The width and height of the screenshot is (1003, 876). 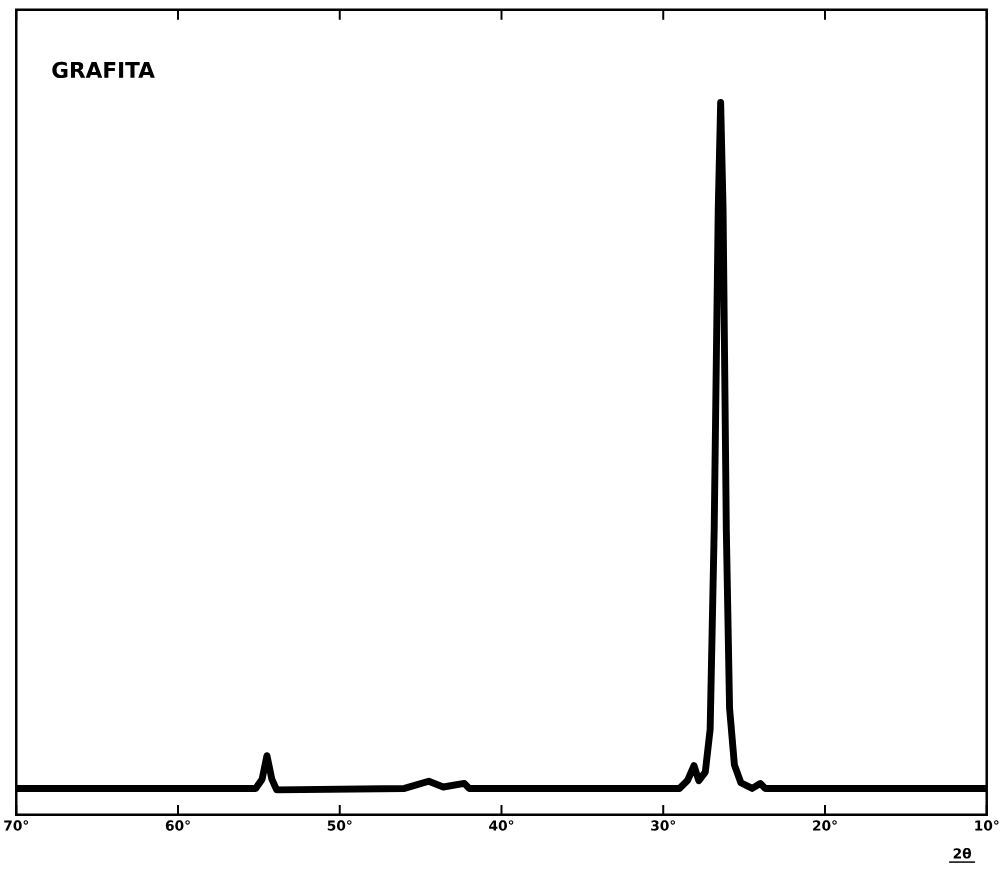 I want to click on x-tick-label: 30°, so click(x=663, y=825).